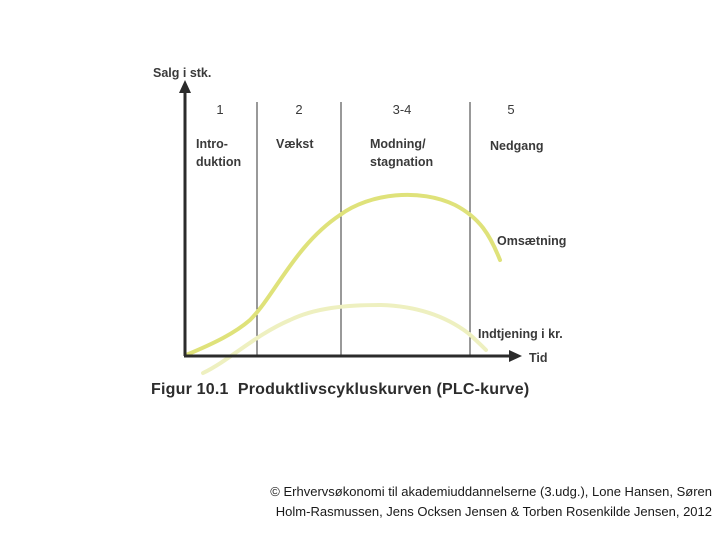  What do you see at coordinates (295, 144) in the screenshot?
I see `phase-name-vaekst: Vækst` at bounding box center [295, 144].